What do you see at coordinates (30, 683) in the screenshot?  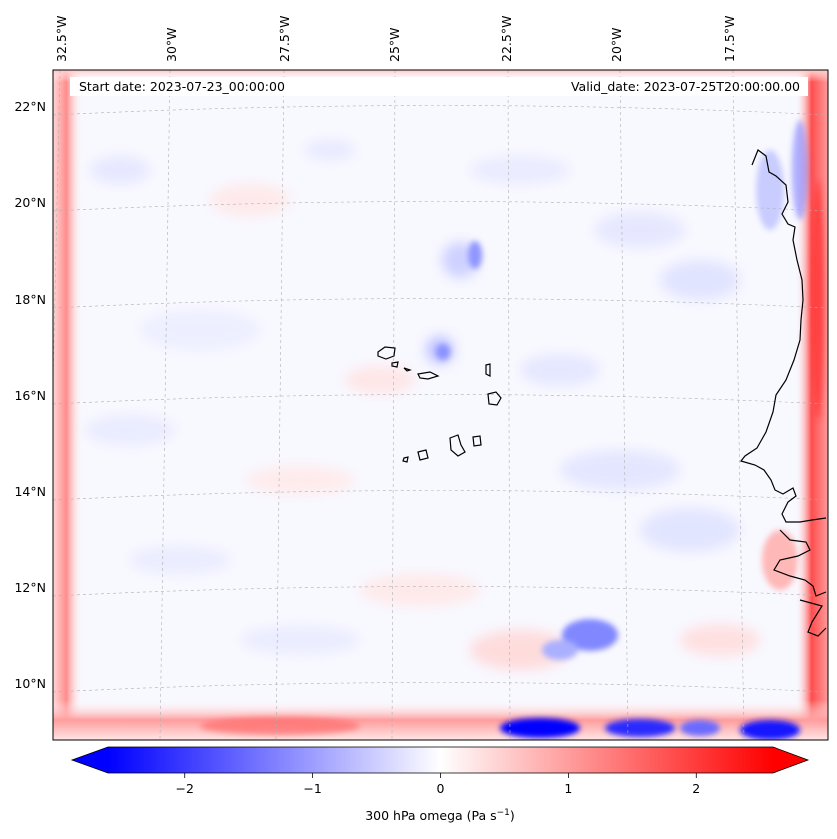 I see `lat-label: 10°N` at bounding box center [30, 683].